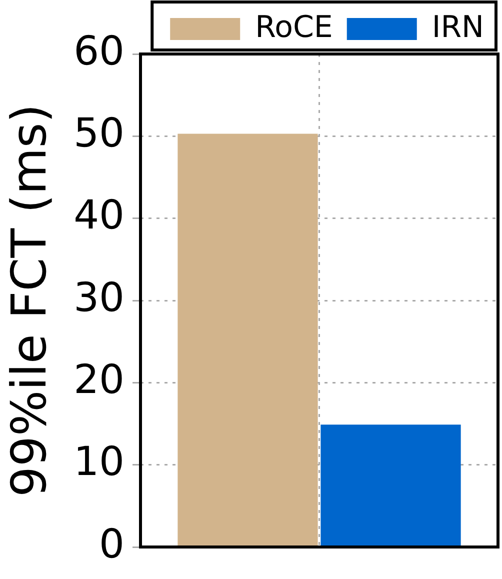  I want to click on y-tick-label: 30, so click(99, 297).